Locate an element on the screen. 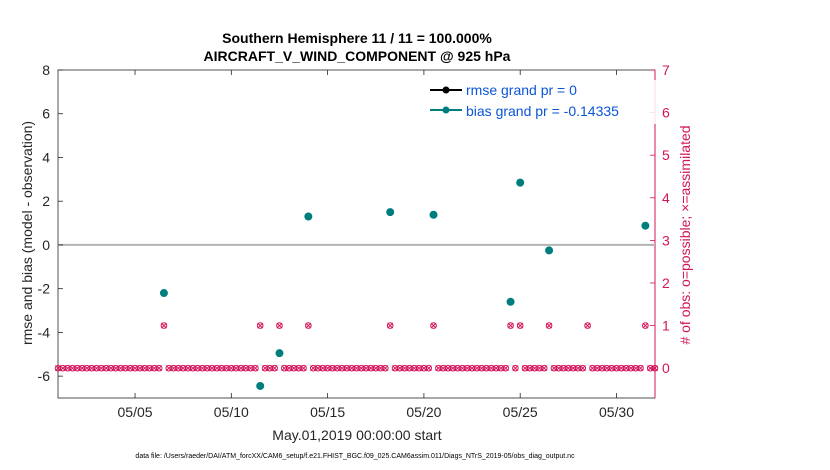 The height and width of the screenshot is (470, 830). x-tick-label: 05/05 is located at coordinates (135, 412).